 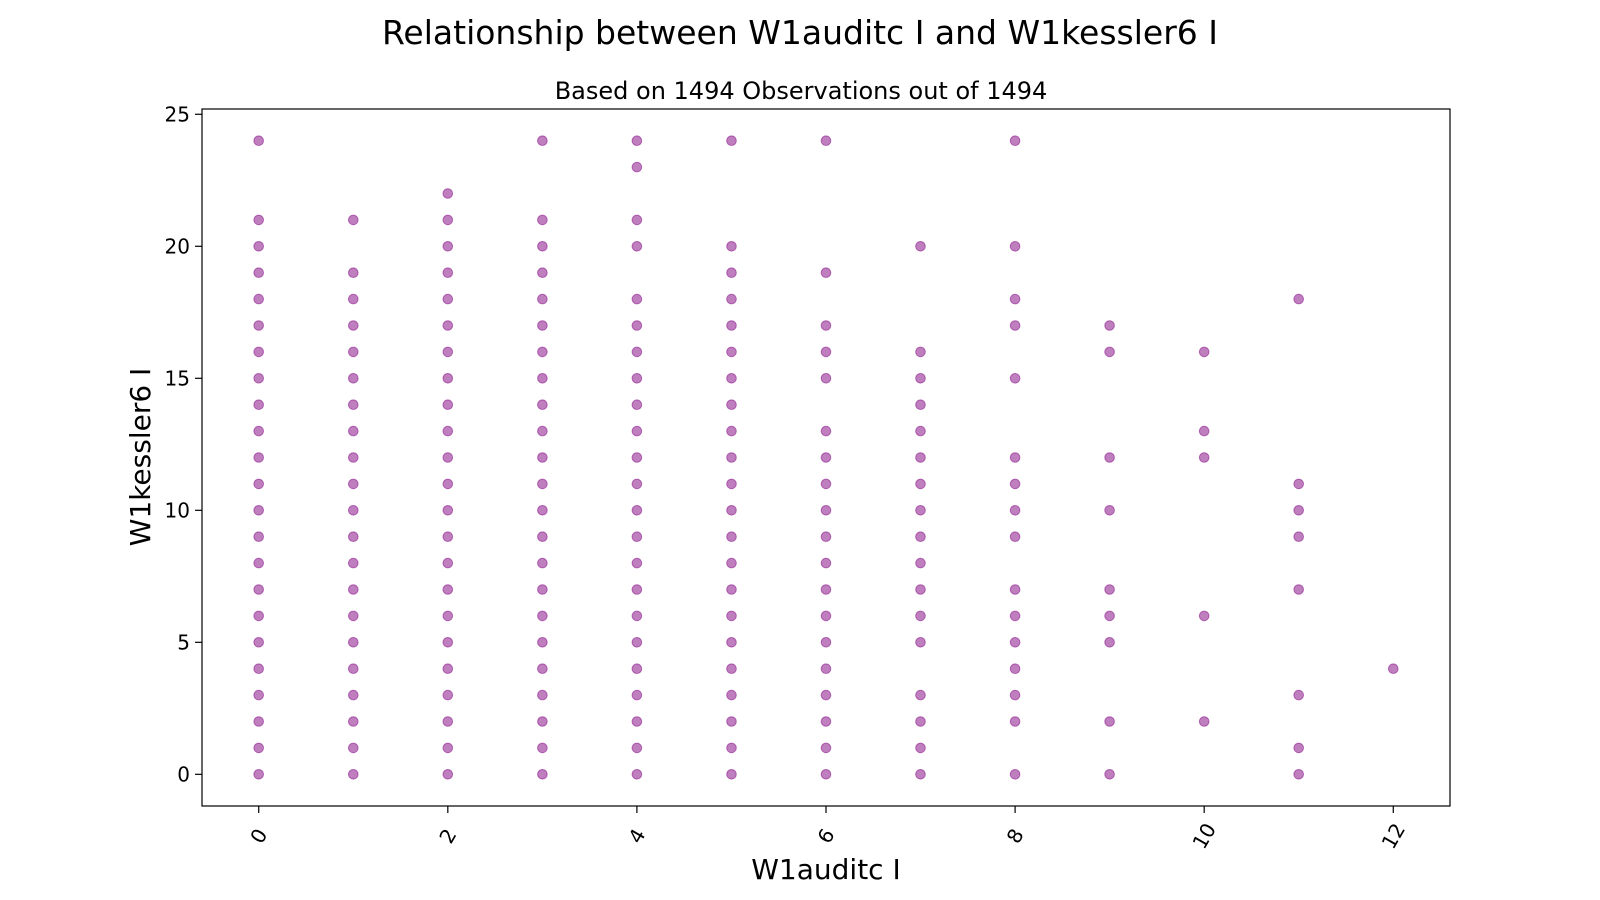 What do you see at coordinates (826, 457) in the screenshot?
I see `data-point-x6-y12` at bounding box center [826, 457].